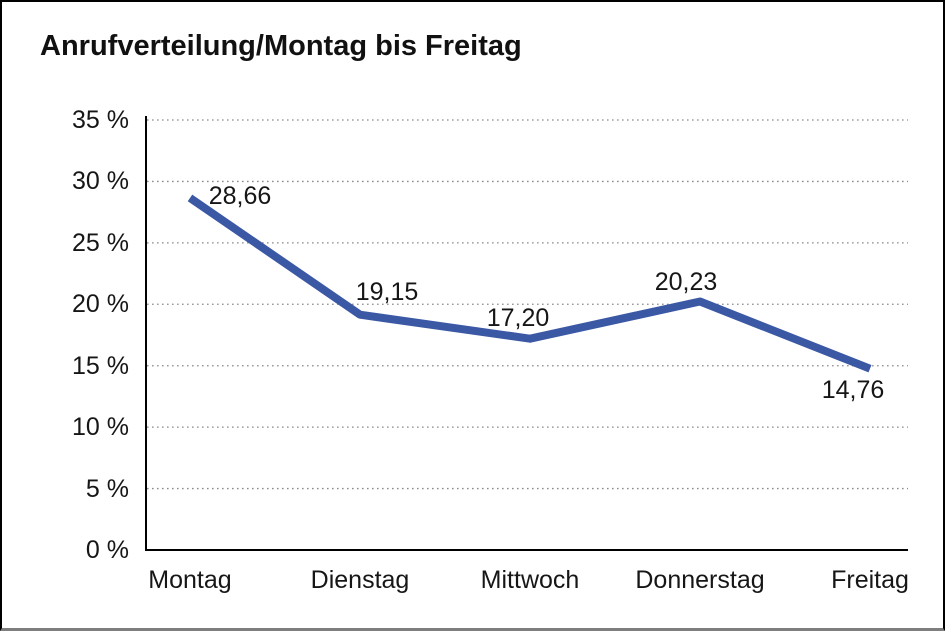 Image resolution: width=945 pixels, height=631 pixels. What do you see at coordinates (530, 580) in the screenshot?
I see `x-category-label-mittwoch: Mittwoch` at bounding box center [530, 580].